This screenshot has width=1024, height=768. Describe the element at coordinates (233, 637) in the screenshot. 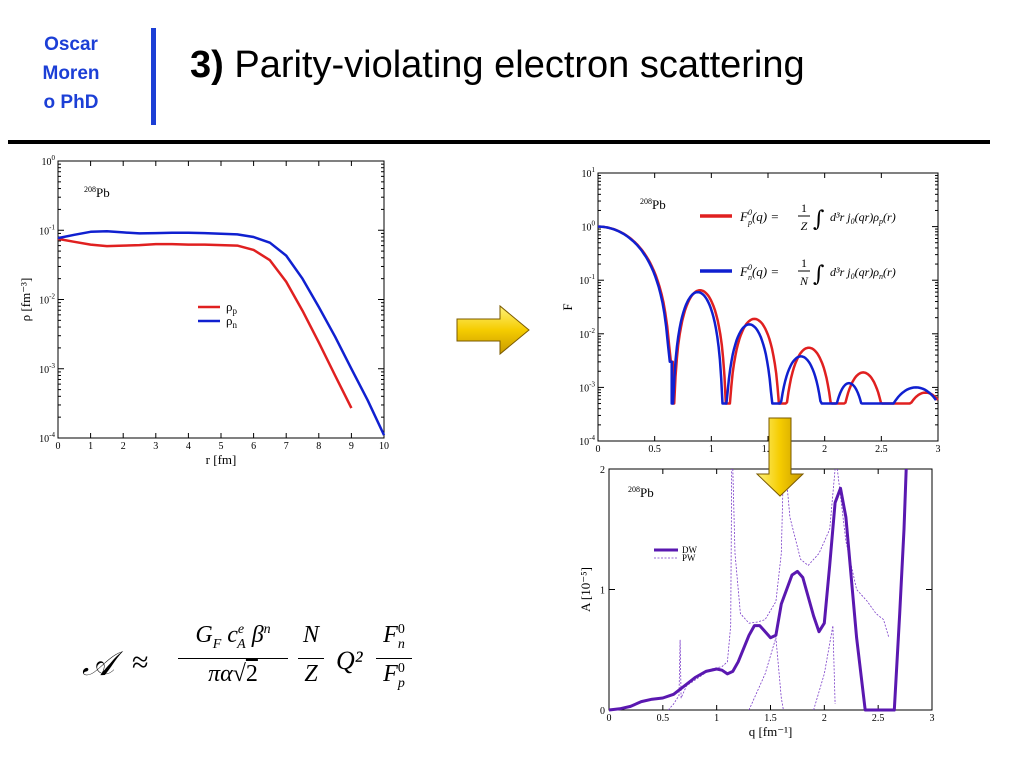

I see `frac1-numerator: GF ceA βn` at that location.